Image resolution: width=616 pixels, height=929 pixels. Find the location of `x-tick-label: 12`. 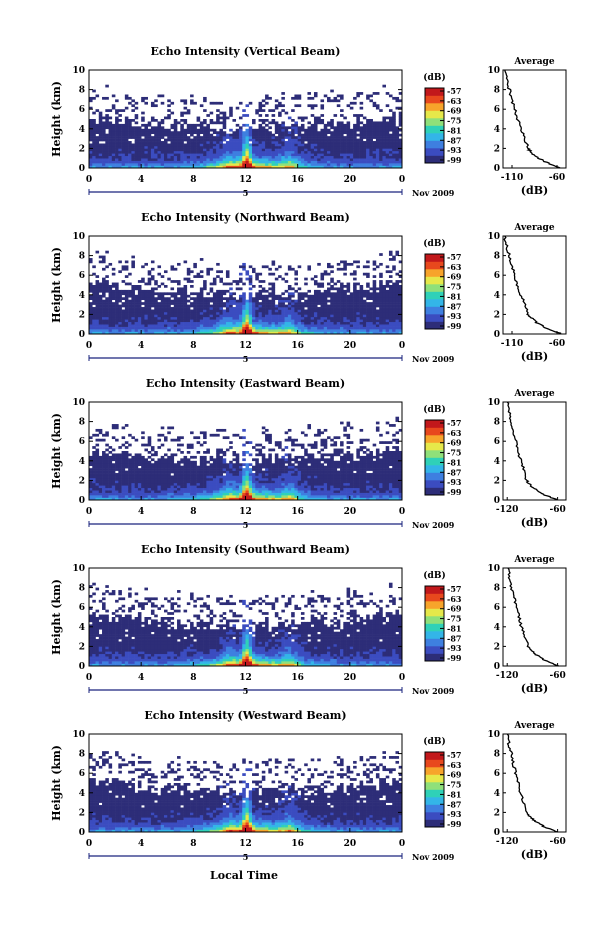

x-tick-label: 12 is located at coordinates (245, 346).